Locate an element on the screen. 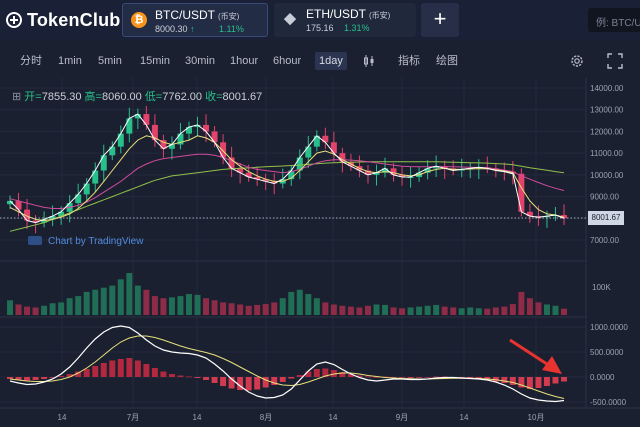  timeframe-30min: 30min is located at coordinates (200, 61).